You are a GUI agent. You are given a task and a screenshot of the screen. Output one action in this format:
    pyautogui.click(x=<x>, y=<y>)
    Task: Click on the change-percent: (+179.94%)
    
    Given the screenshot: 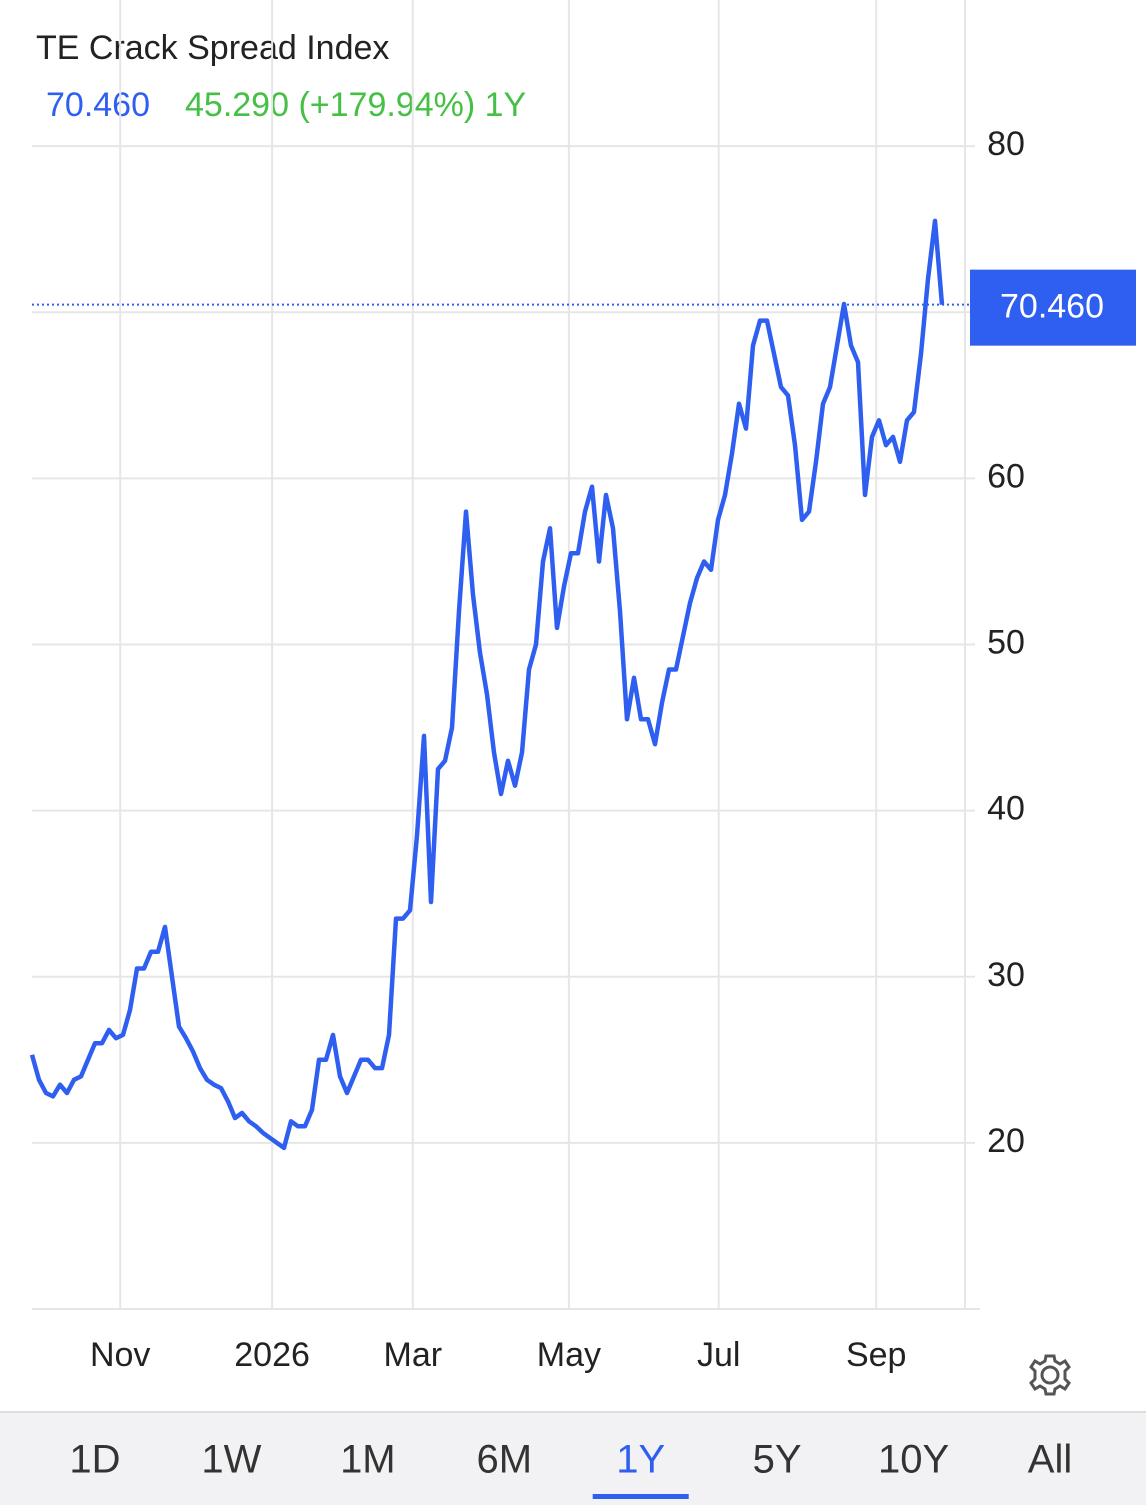 What is the action you would take?
    pyautogui.click(x=386, y=105)
    